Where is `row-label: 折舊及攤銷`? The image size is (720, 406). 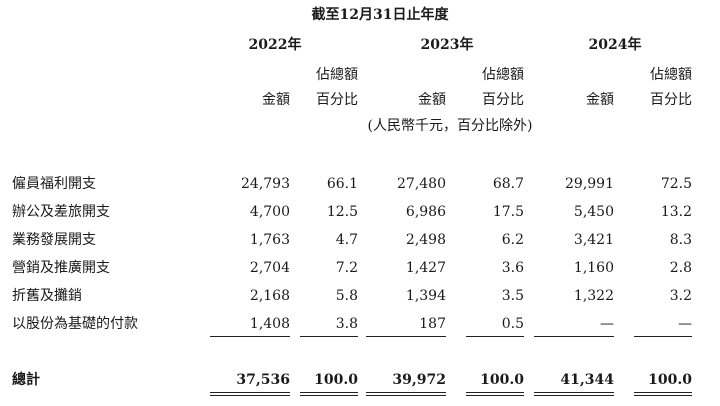
row-label: 折舊及攤銷 is located at coordinates (47, 296).